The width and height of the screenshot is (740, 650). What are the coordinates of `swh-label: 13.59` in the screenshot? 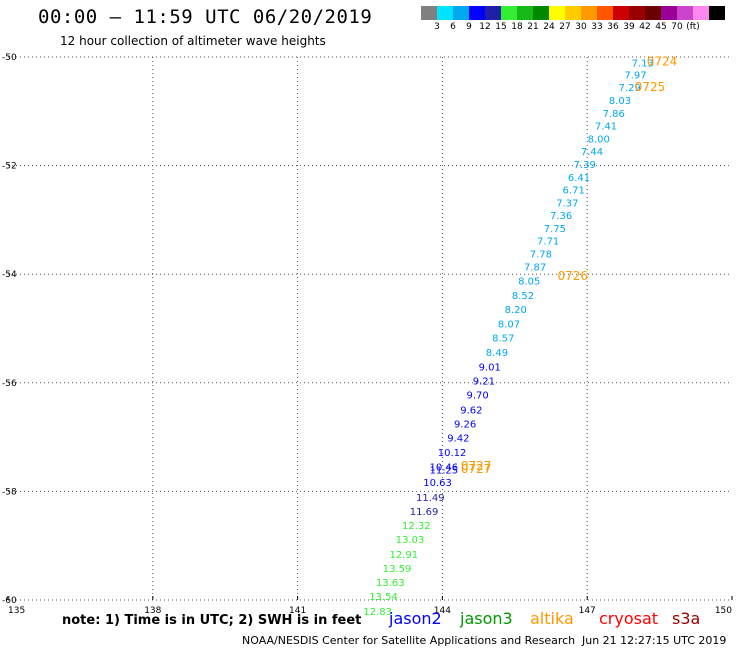 It's located at (397, 569).